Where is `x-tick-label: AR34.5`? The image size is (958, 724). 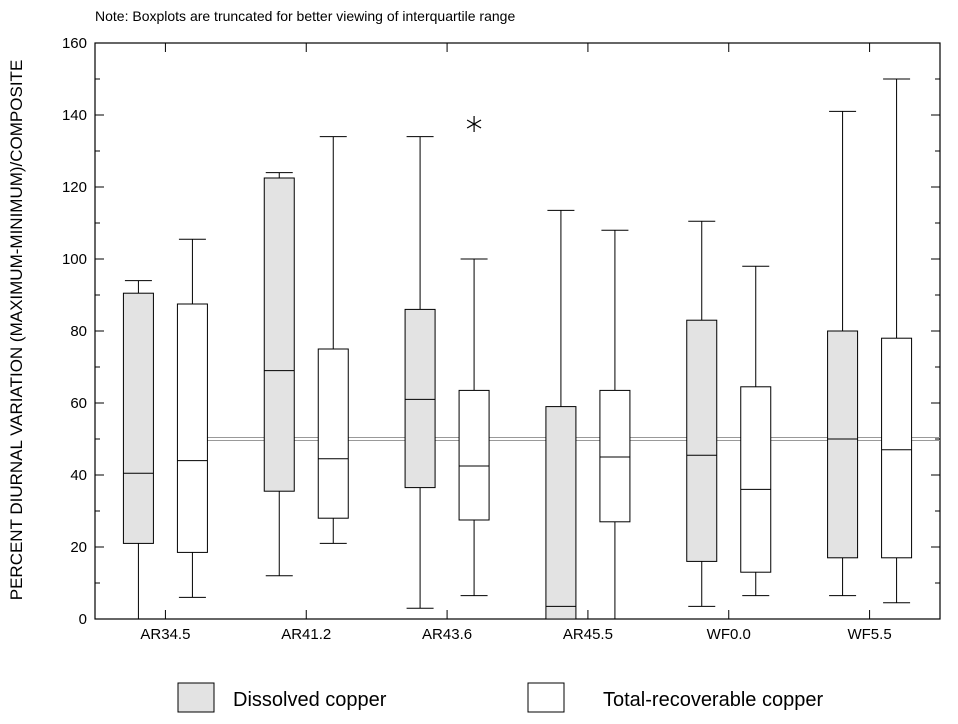 x-tick-label: AR34.5 is located at coordinates (165, 634).